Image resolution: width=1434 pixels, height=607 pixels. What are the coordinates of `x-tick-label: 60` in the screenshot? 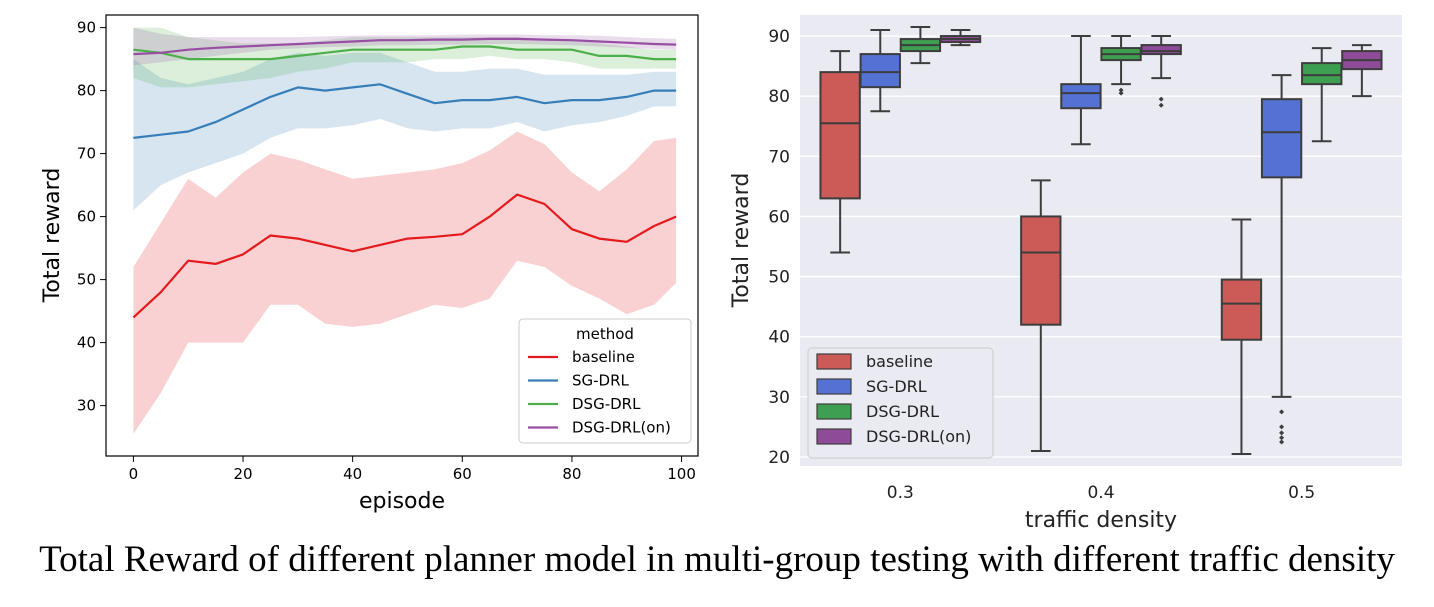 It's located at (462, 474).